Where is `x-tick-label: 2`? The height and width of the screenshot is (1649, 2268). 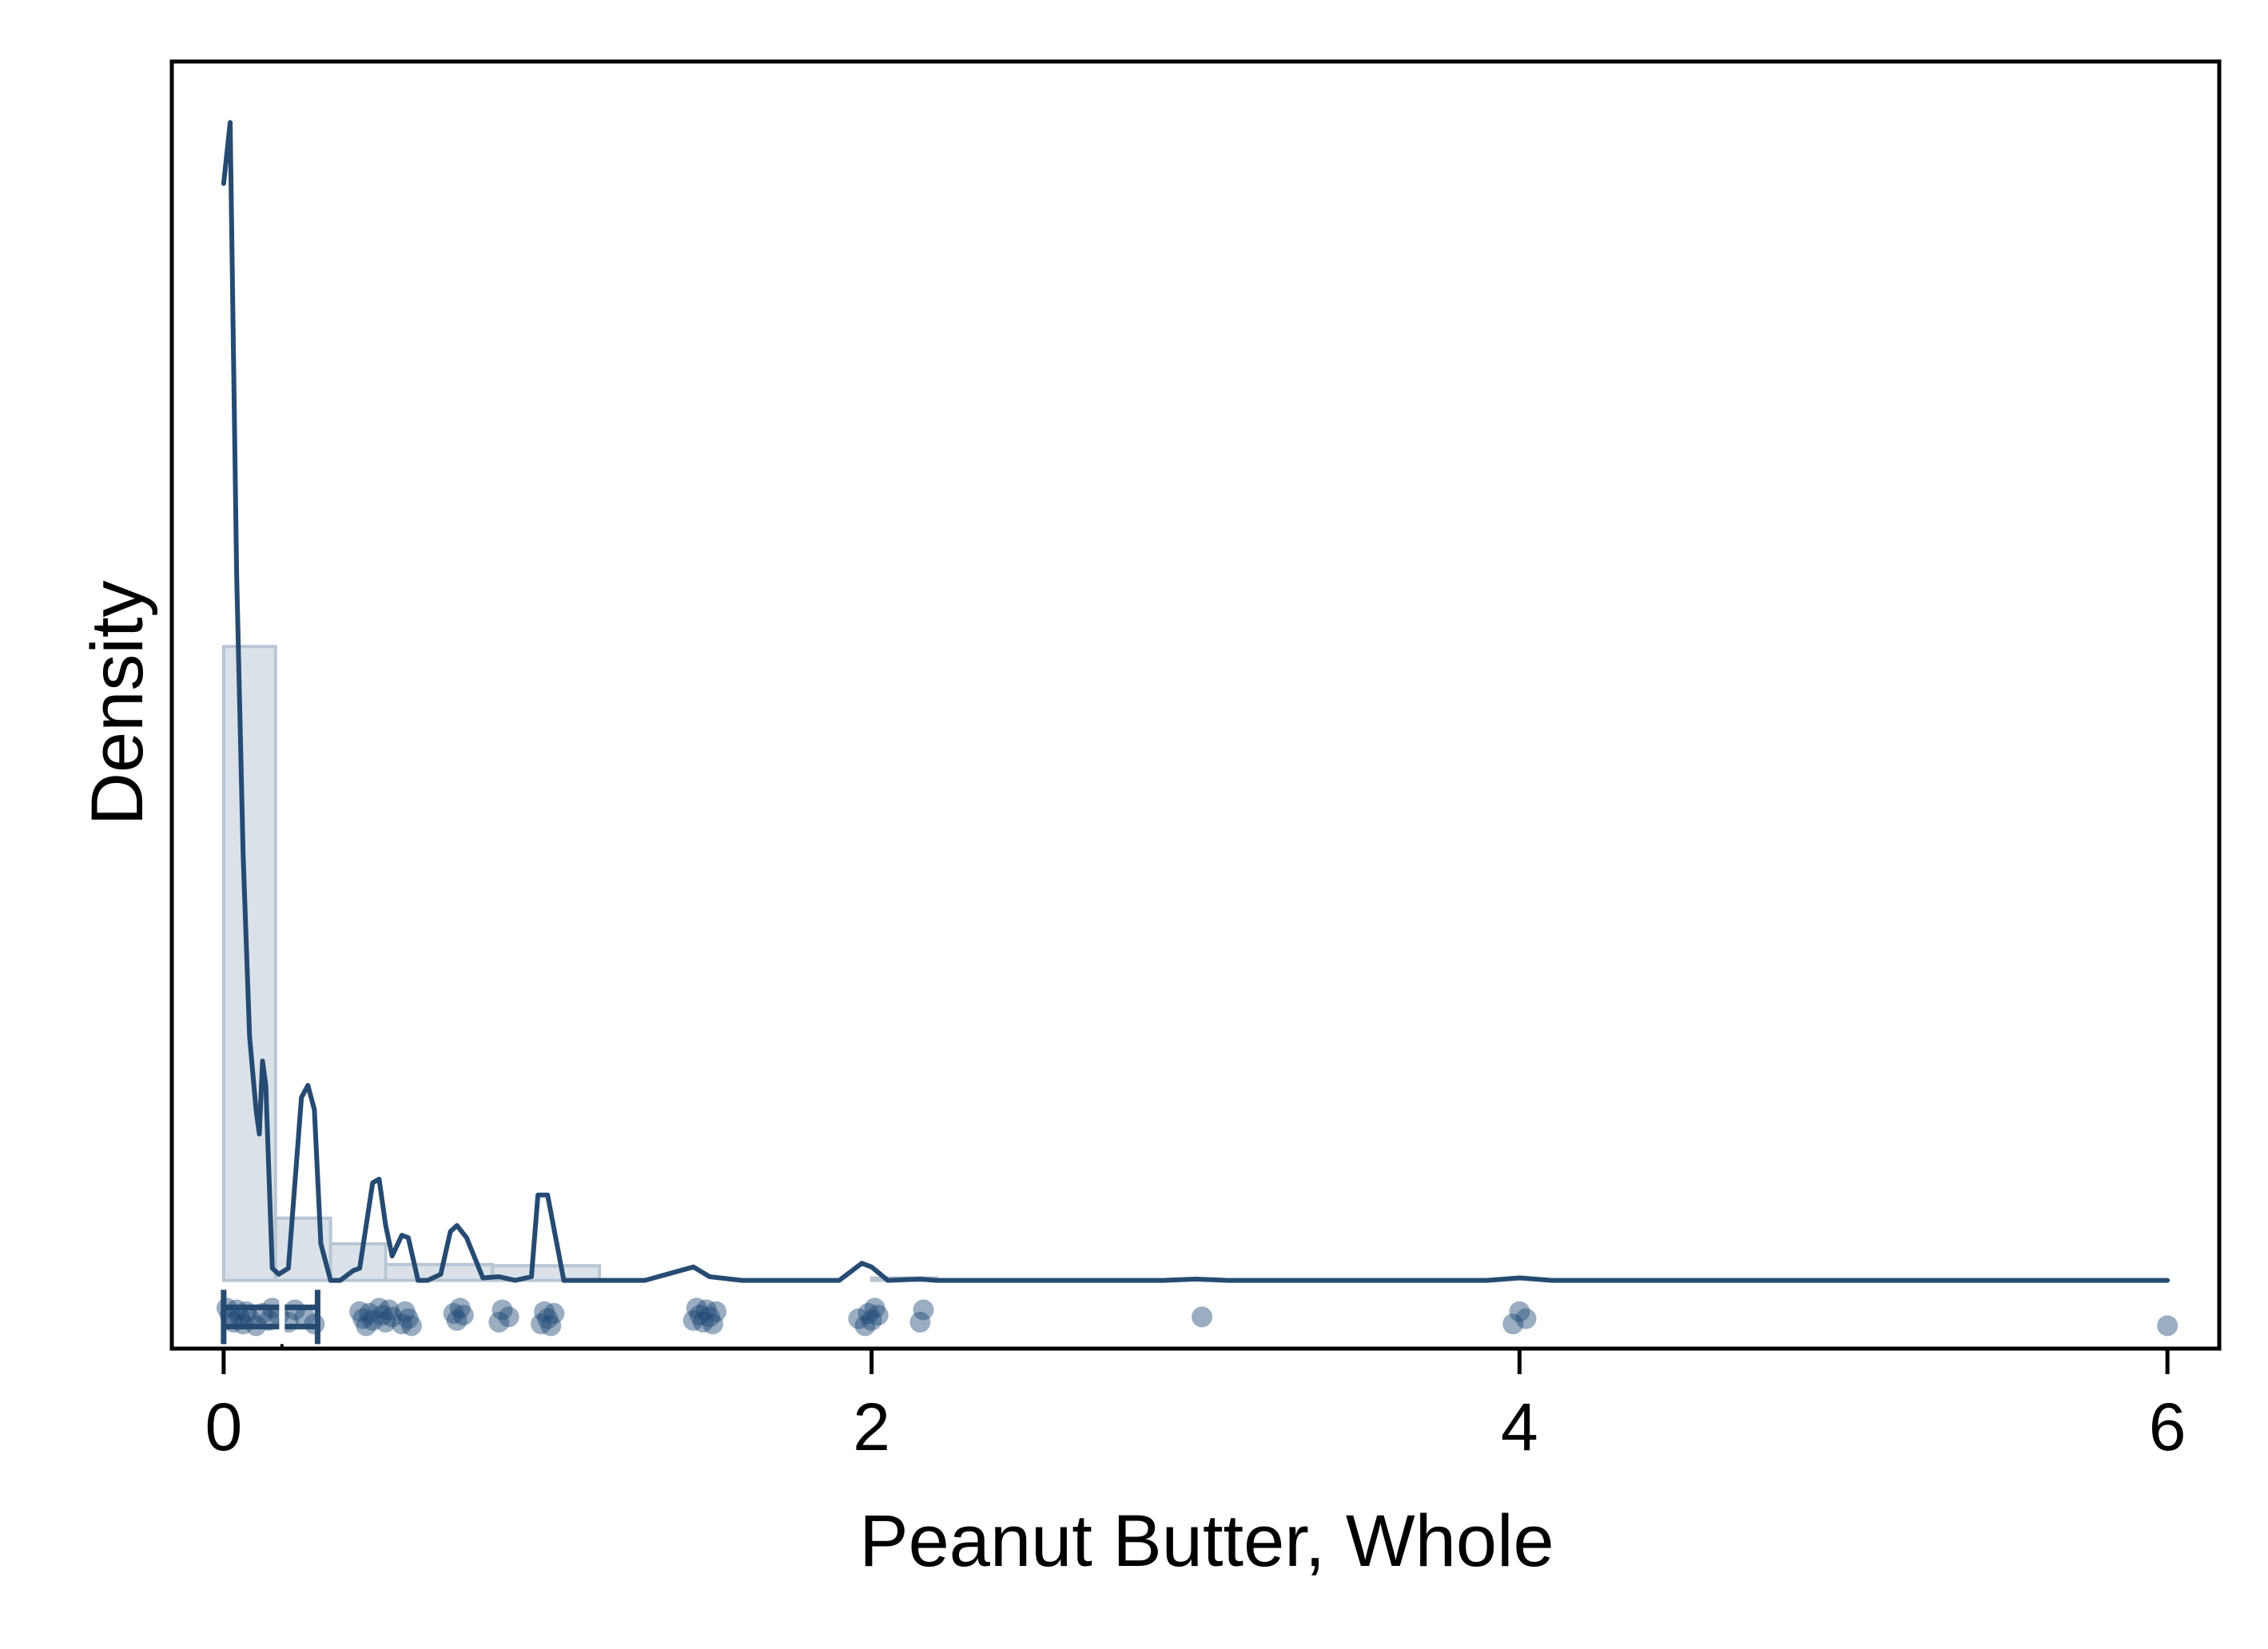 x-tick-label: 2 is located at coordinates (871, 1426).